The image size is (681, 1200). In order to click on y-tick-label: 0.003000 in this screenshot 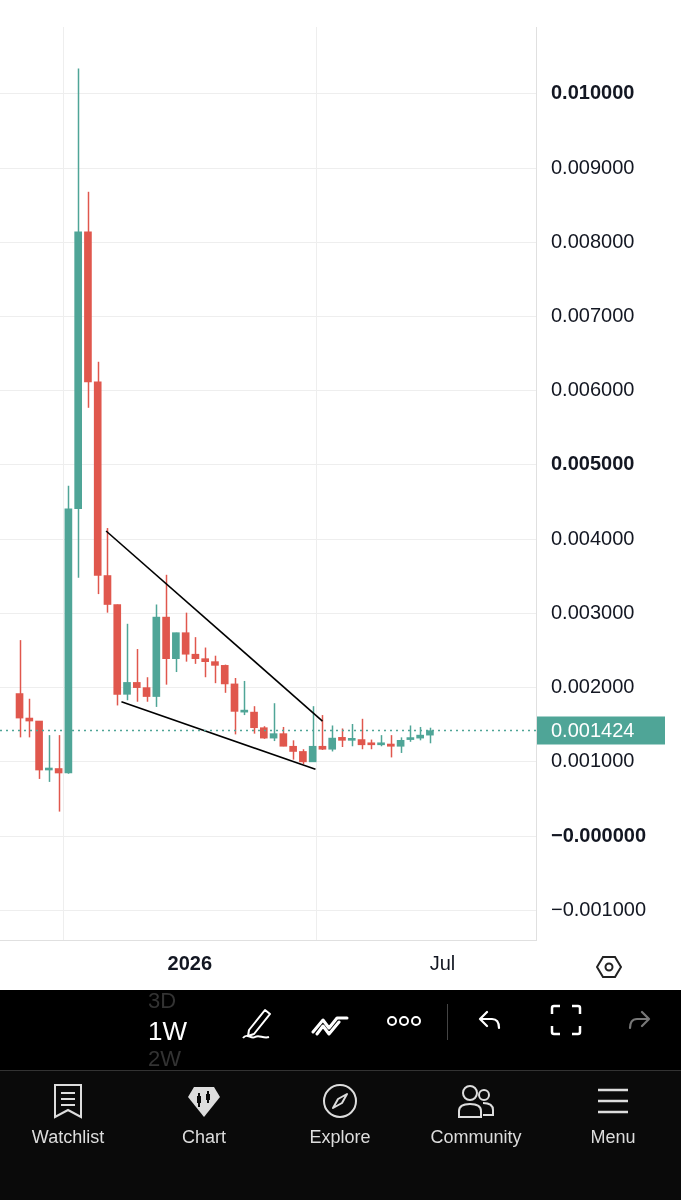, I will do `click(593, 611)`.